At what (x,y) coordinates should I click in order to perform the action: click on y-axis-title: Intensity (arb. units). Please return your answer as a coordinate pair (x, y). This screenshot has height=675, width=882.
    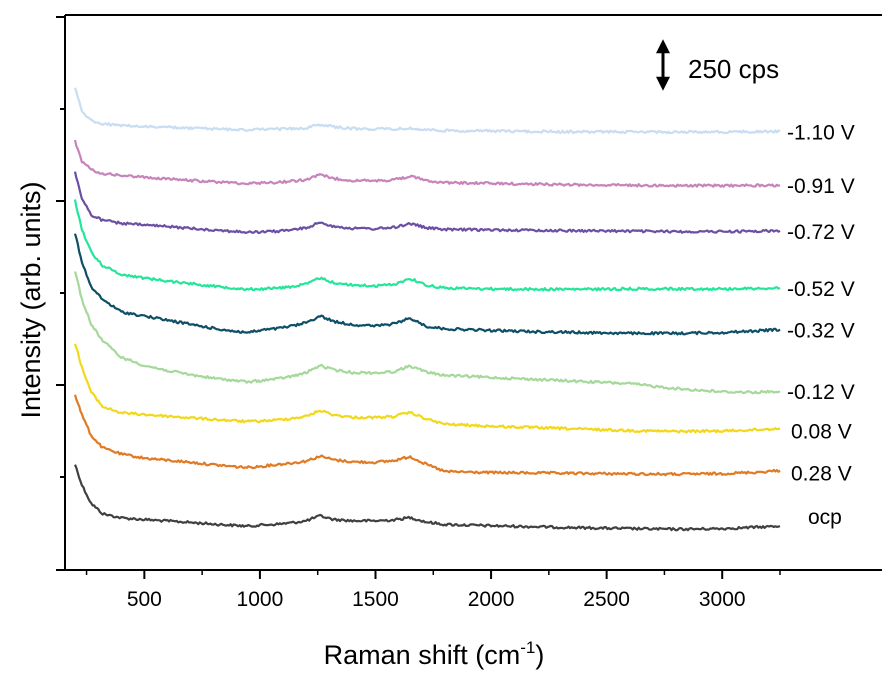
    Looking at the image, I should click on (31, 299).